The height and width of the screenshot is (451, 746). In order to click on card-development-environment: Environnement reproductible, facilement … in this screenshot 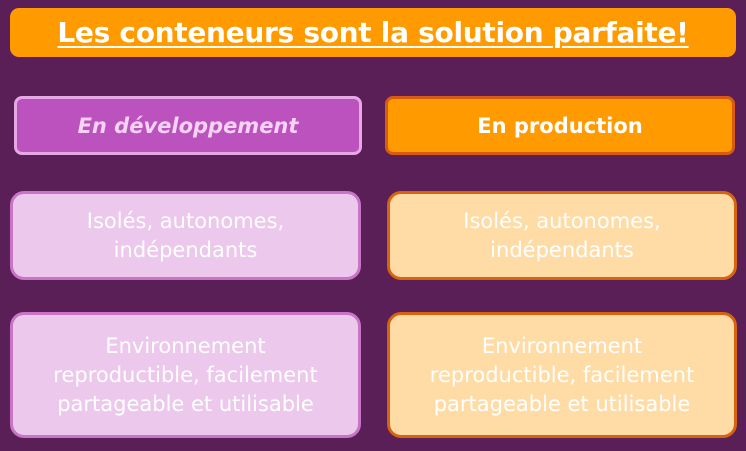, I will do `click(185, 375)`.